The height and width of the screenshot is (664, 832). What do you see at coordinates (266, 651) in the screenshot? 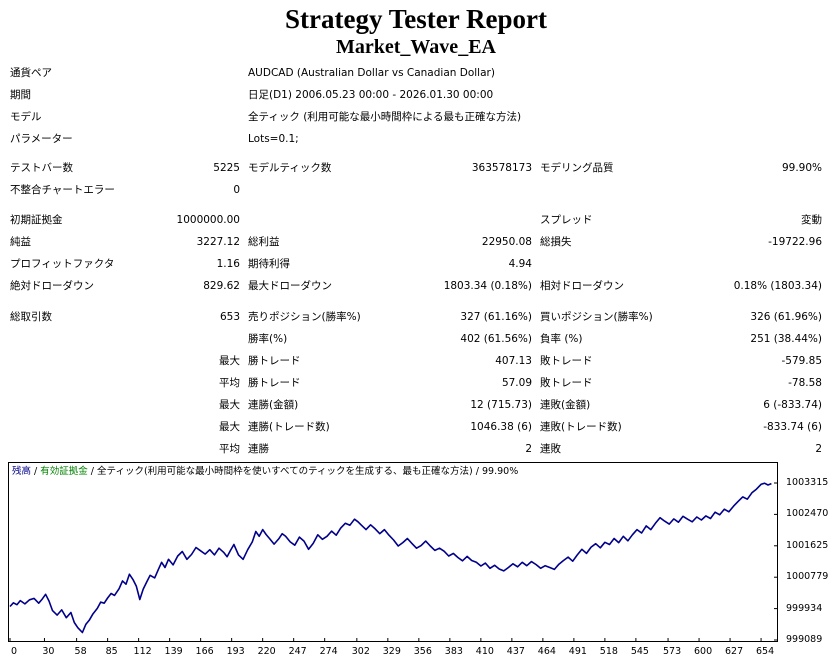
I see `x-tick-label: 220` at bounding box center [266, 651].